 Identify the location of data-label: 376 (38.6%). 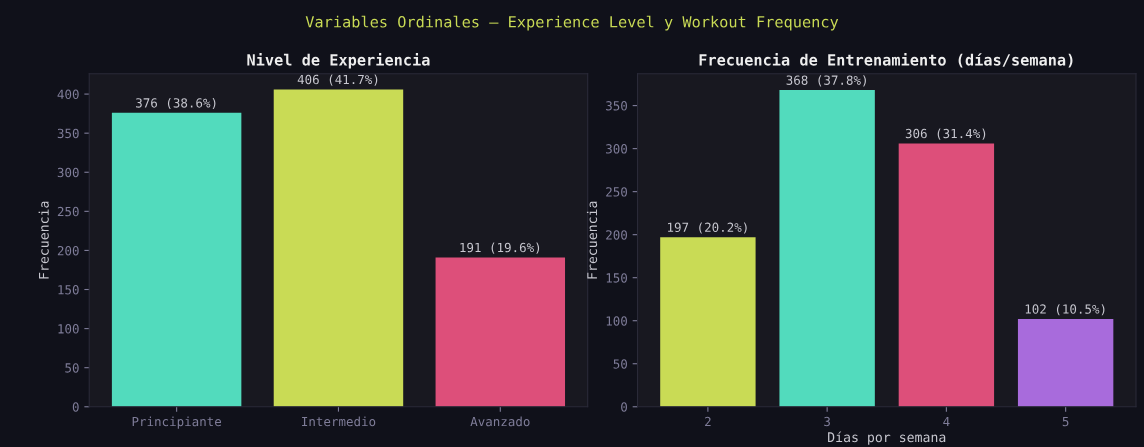
(176, 103).